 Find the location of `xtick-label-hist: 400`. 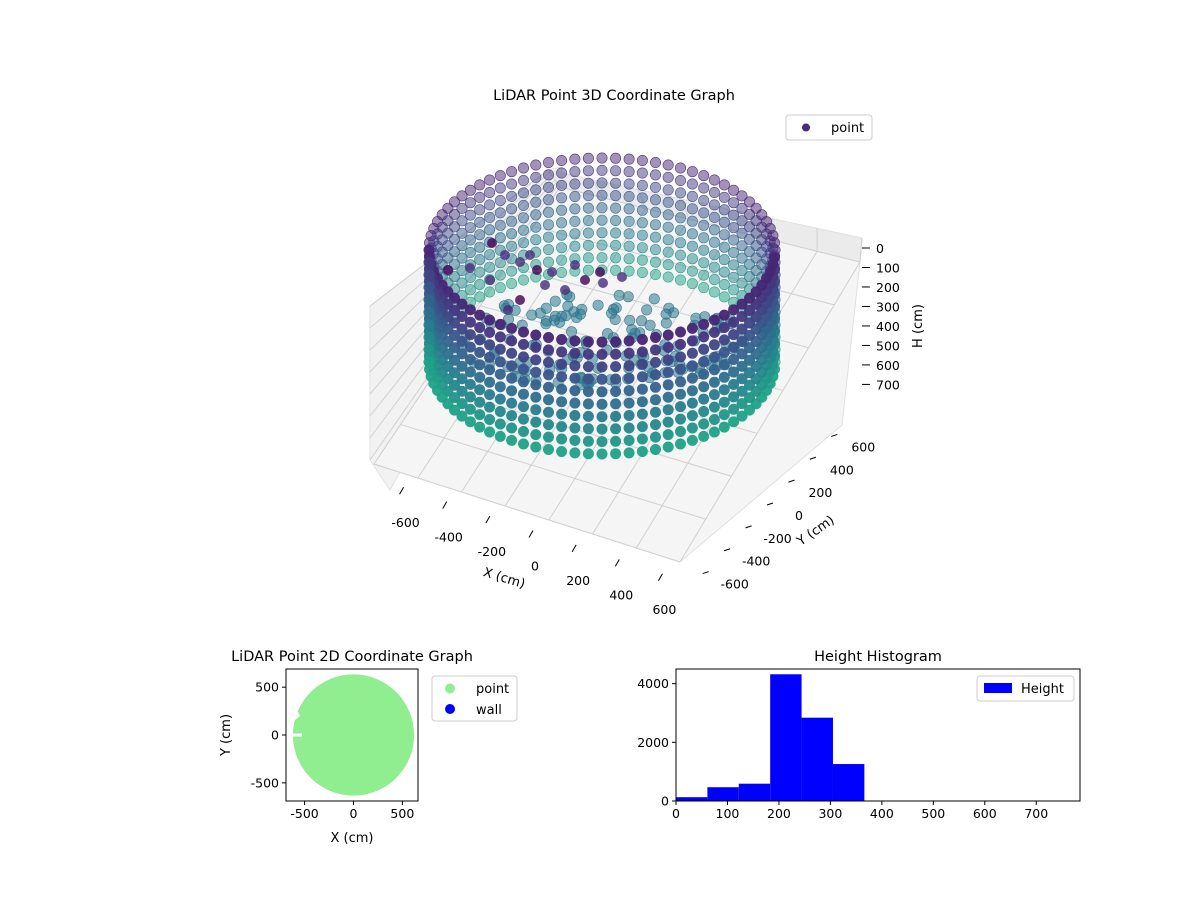

xtick-label-hist: 400 is located at coordinates (882, 813).